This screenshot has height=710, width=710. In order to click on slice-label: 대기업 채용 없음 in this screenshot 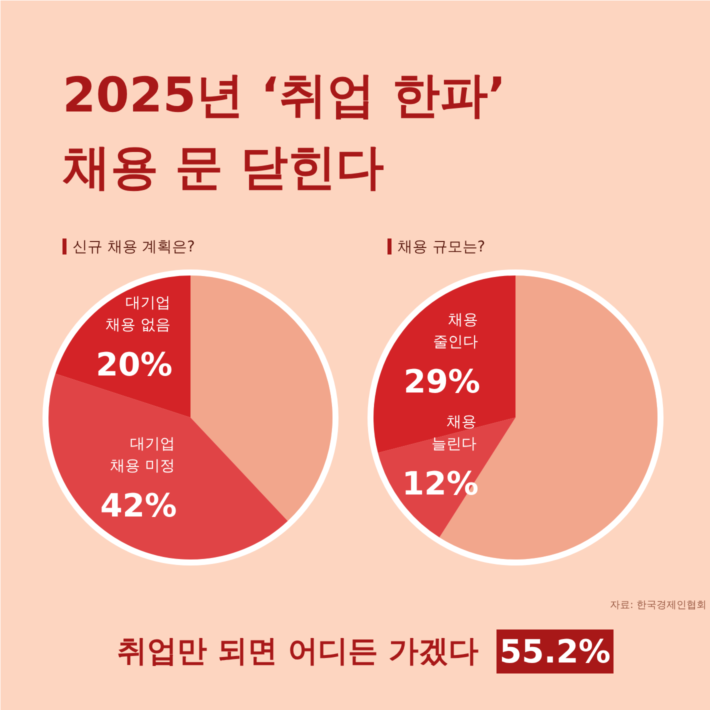, I will do `click(138, 314)`.